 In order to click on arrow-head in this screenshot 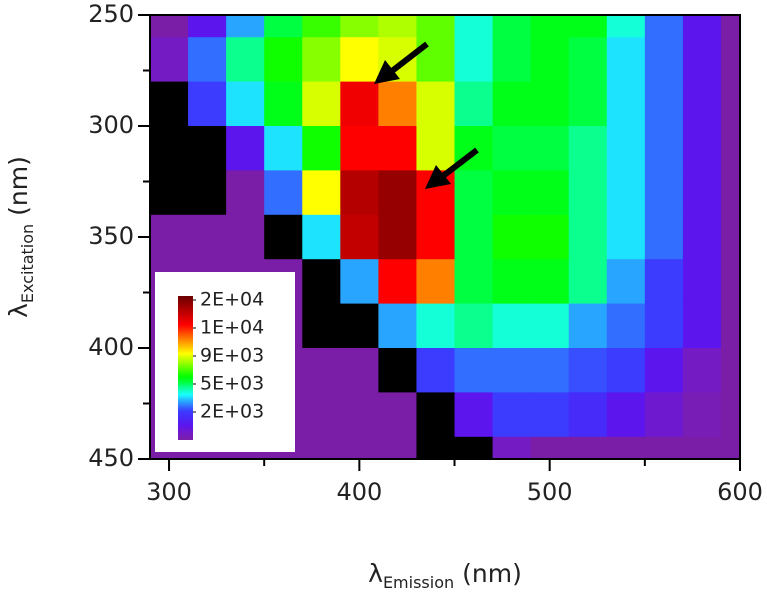, I will do `click(438, 177)`.